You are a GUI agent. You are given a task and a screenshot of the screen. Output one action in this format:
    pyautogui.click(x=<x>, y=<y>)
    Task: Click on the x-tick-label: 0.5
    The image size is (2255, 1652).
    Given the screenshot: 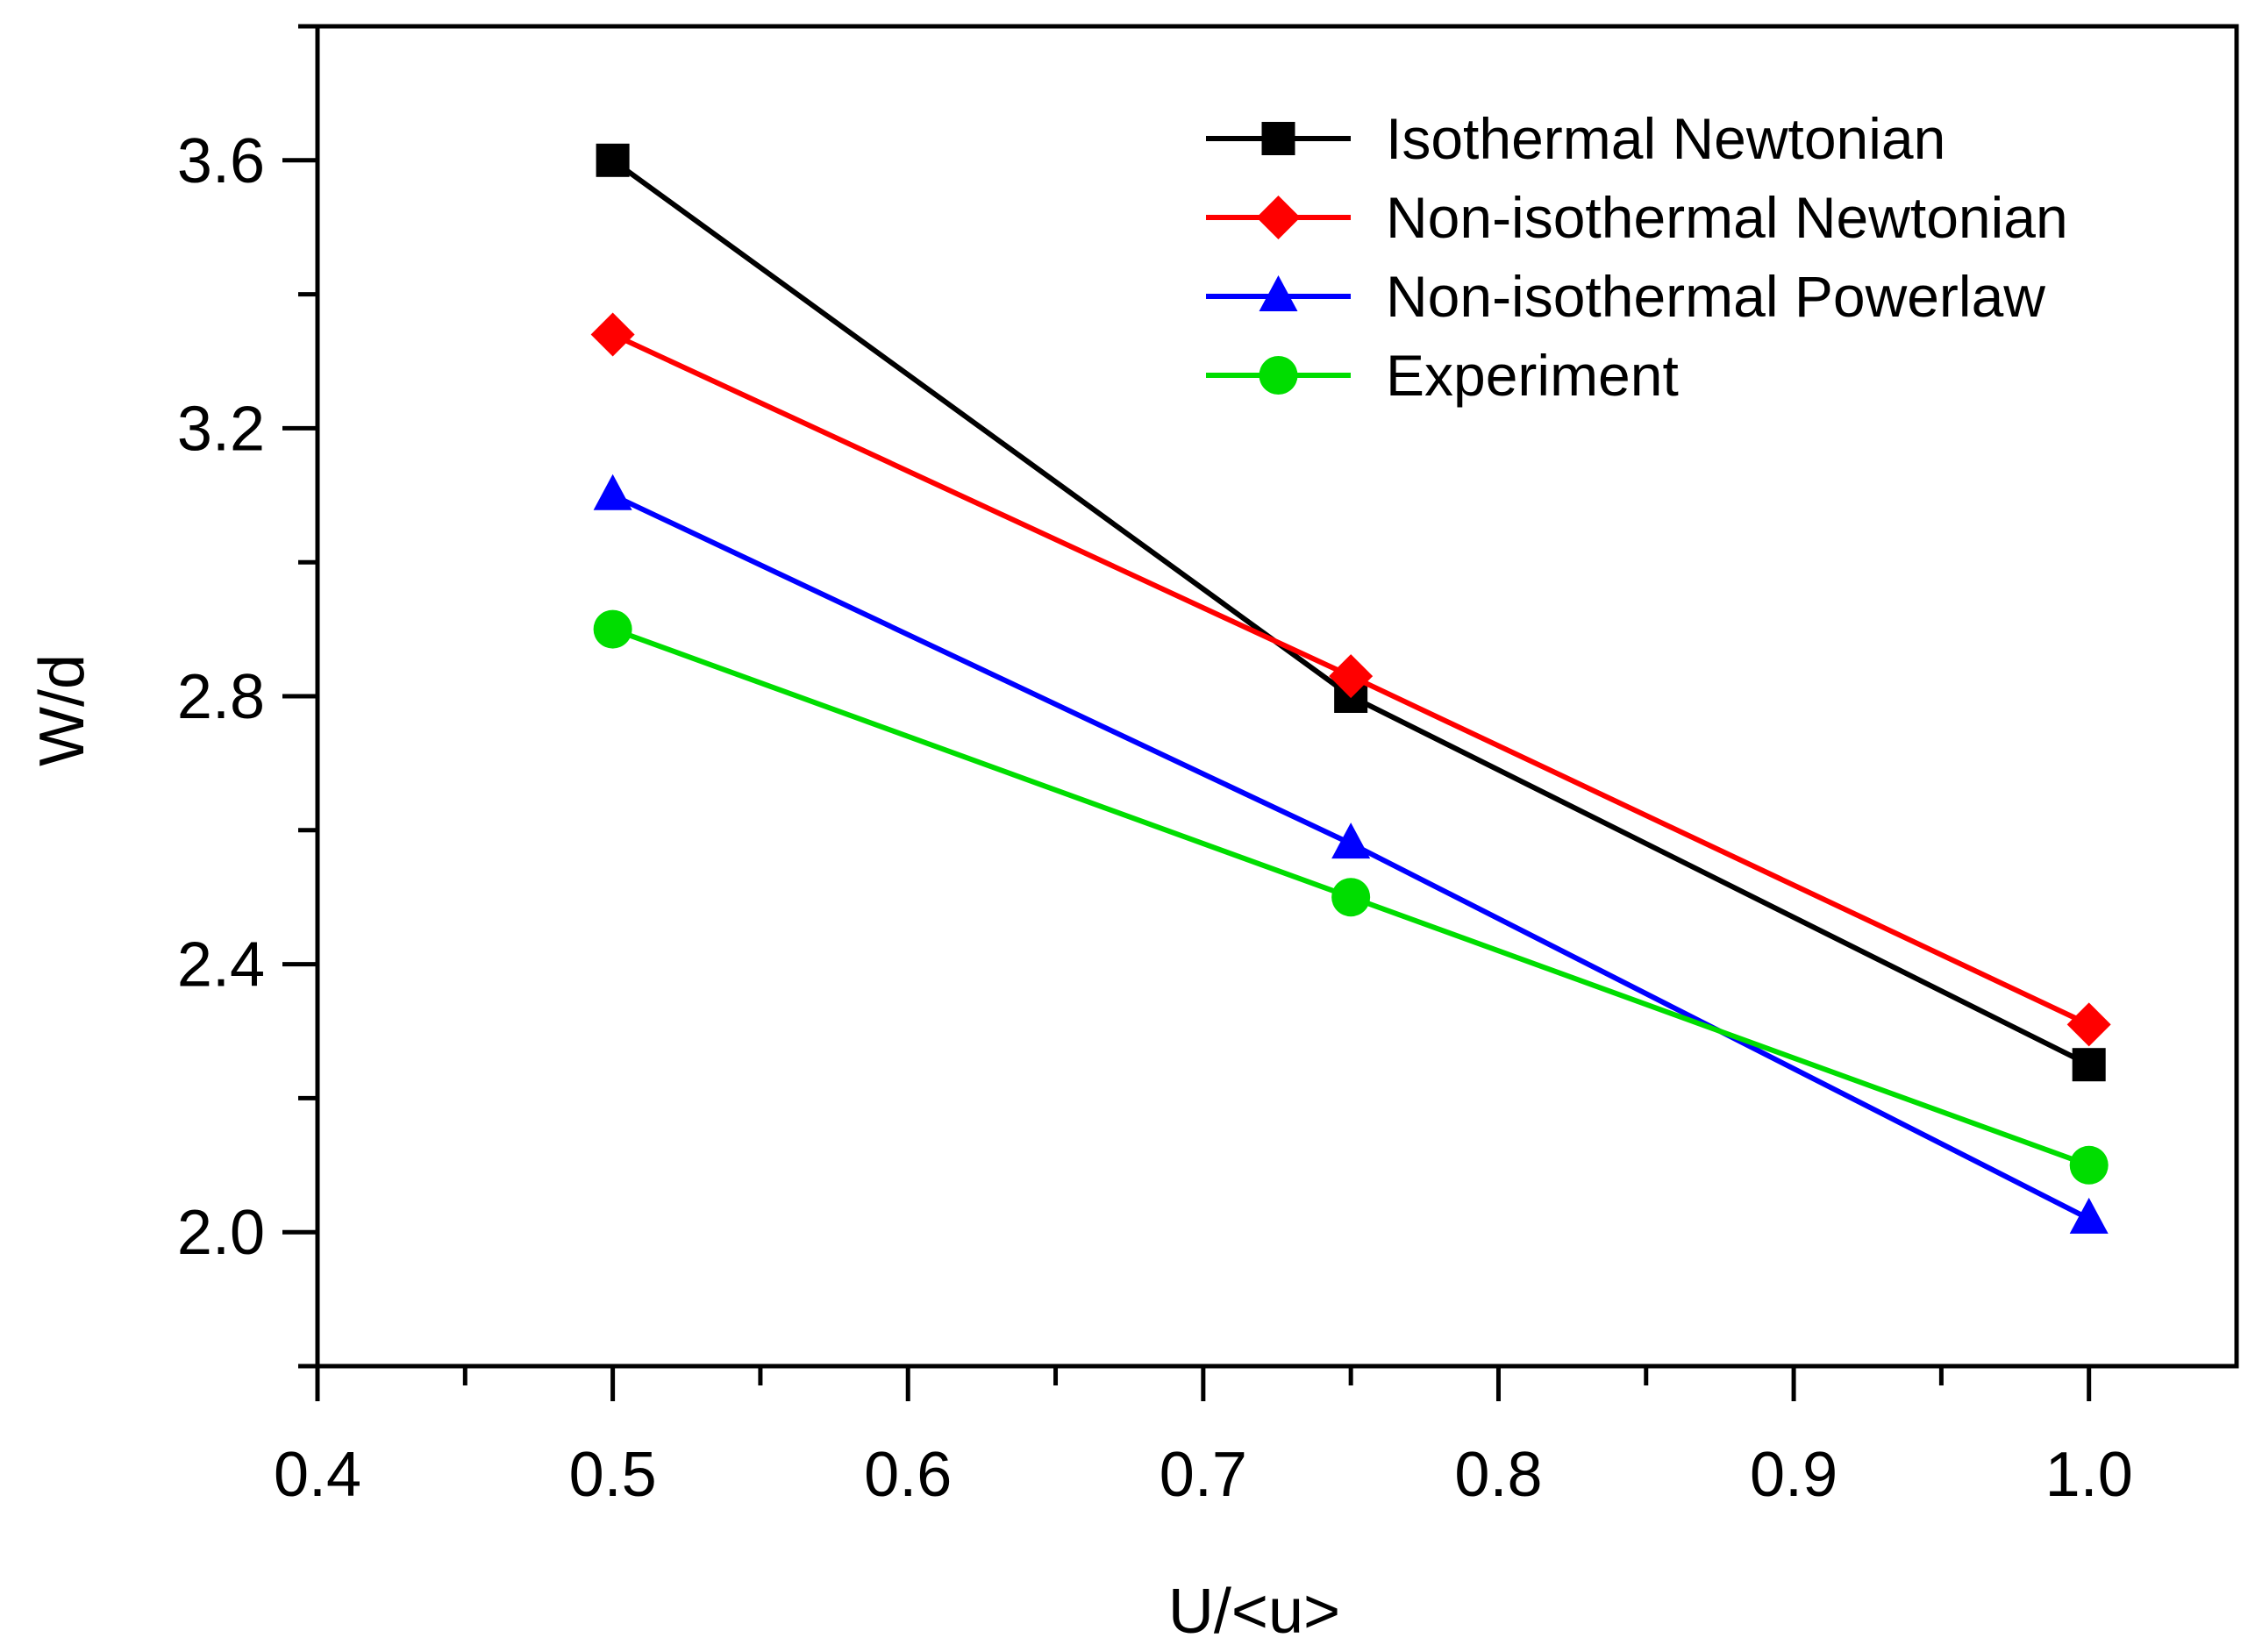 What is the action you would take?
    pyautogui.click(x=613, y=1475)
    